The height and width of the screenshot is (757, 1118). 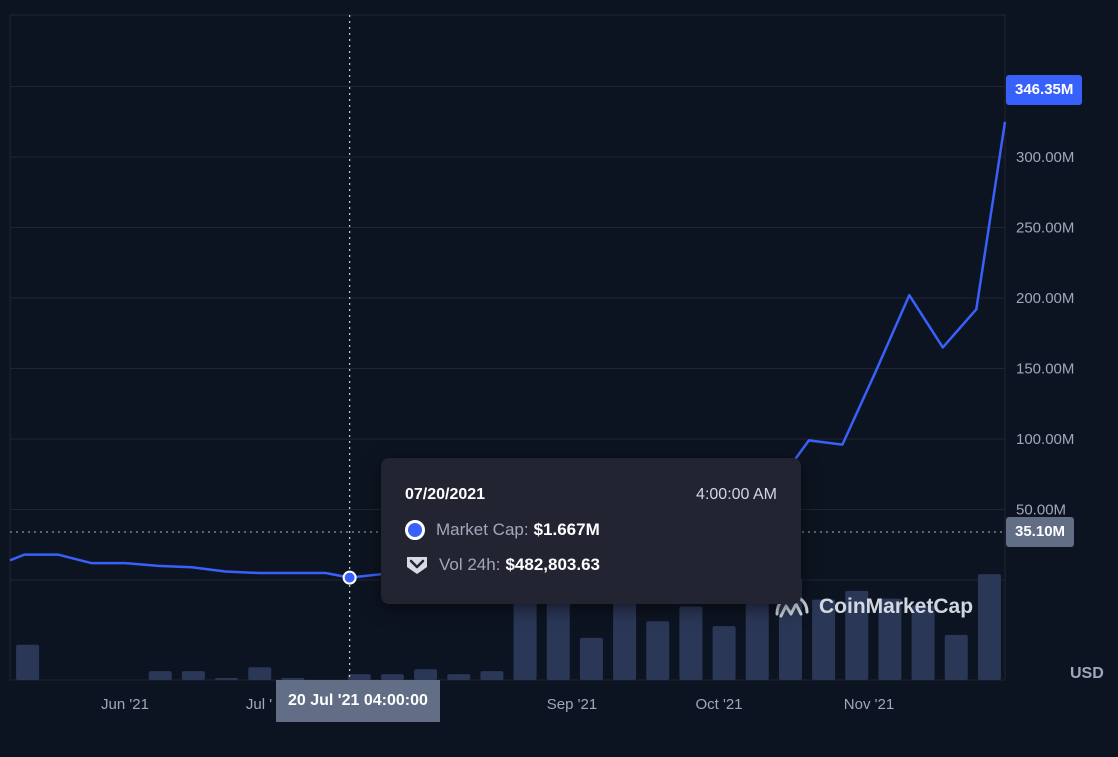 I want to click on tooltip-time: 4:00:00 AM, so click(x=736, y=494).